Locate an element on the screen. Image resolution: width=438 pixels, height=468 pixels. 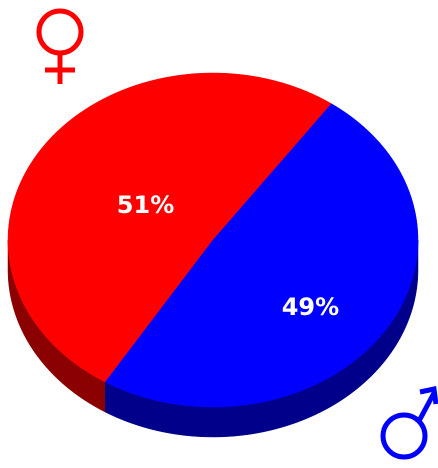
male-symbol is located at coordinates (409, 422).